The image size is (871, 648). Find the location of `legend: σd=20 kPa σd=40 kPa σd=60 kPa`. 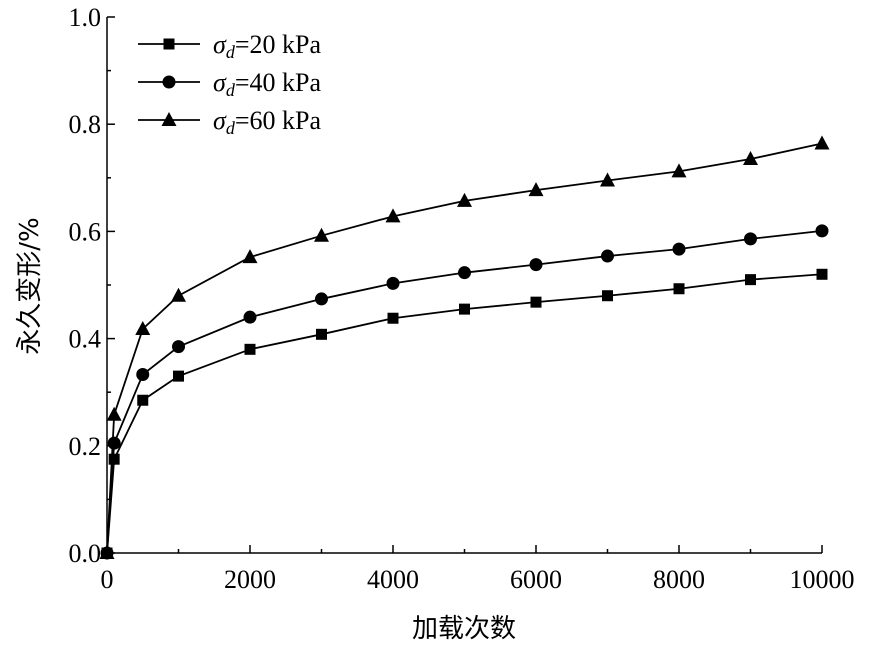

legend: σd=20 kPa σd=40 kPa σd=60 kPa is located at coordinates (229, 84).